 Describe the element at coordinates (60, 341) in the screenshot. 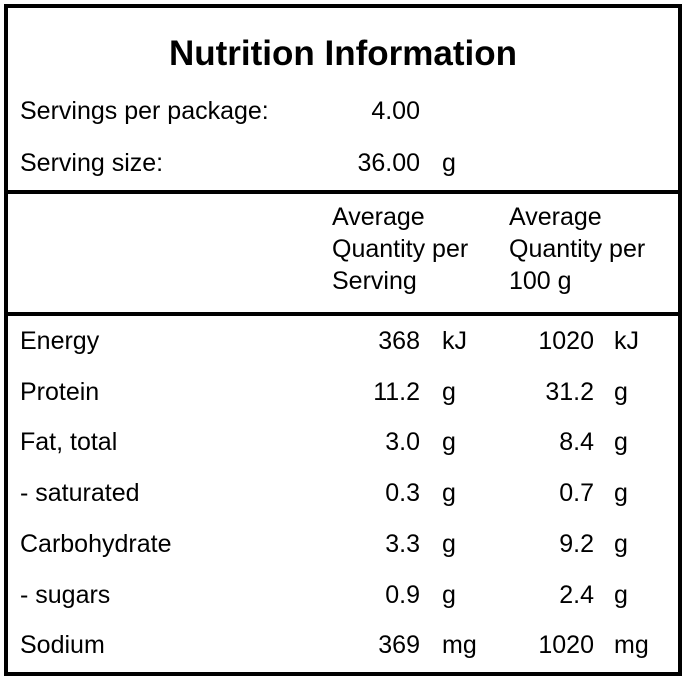

I see `nutrient-name: Energy` at that location.